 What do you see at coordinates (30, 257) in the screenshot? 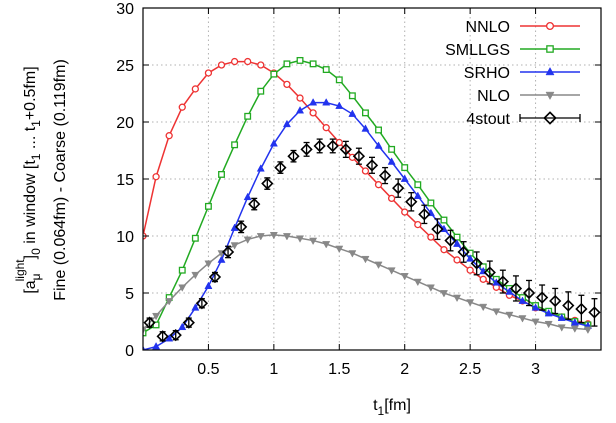
I see `y-axis-title-part: ]` at bounding box center [30, 257].